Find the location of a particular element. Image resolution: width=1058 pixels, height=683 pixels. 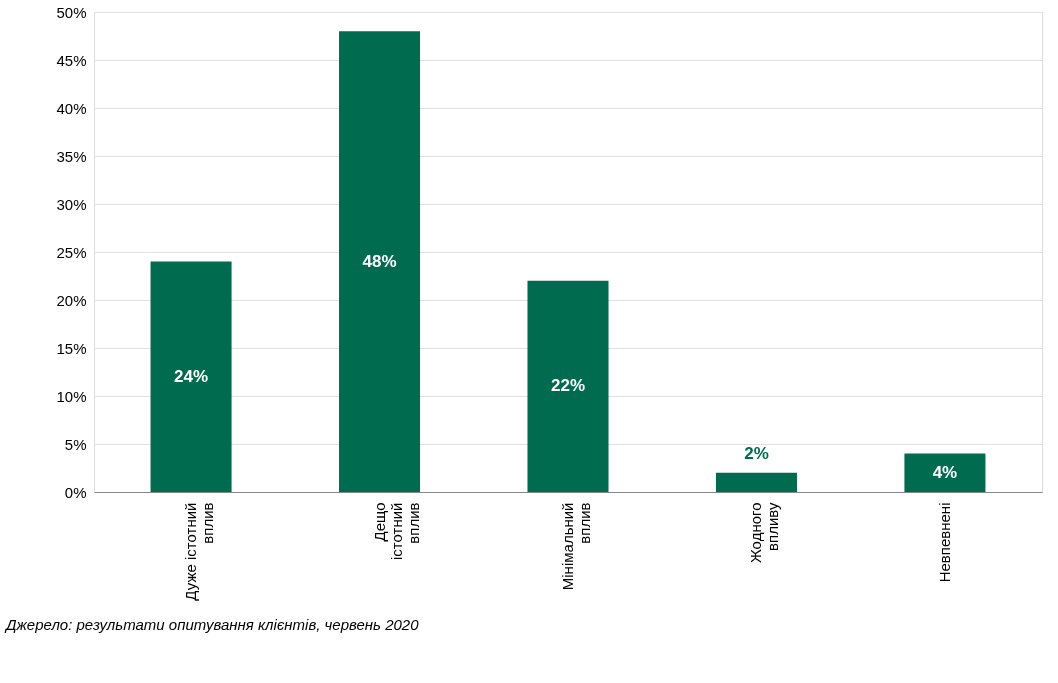

x-tick-label: Невпевнені is located at coordinates (944, 542).